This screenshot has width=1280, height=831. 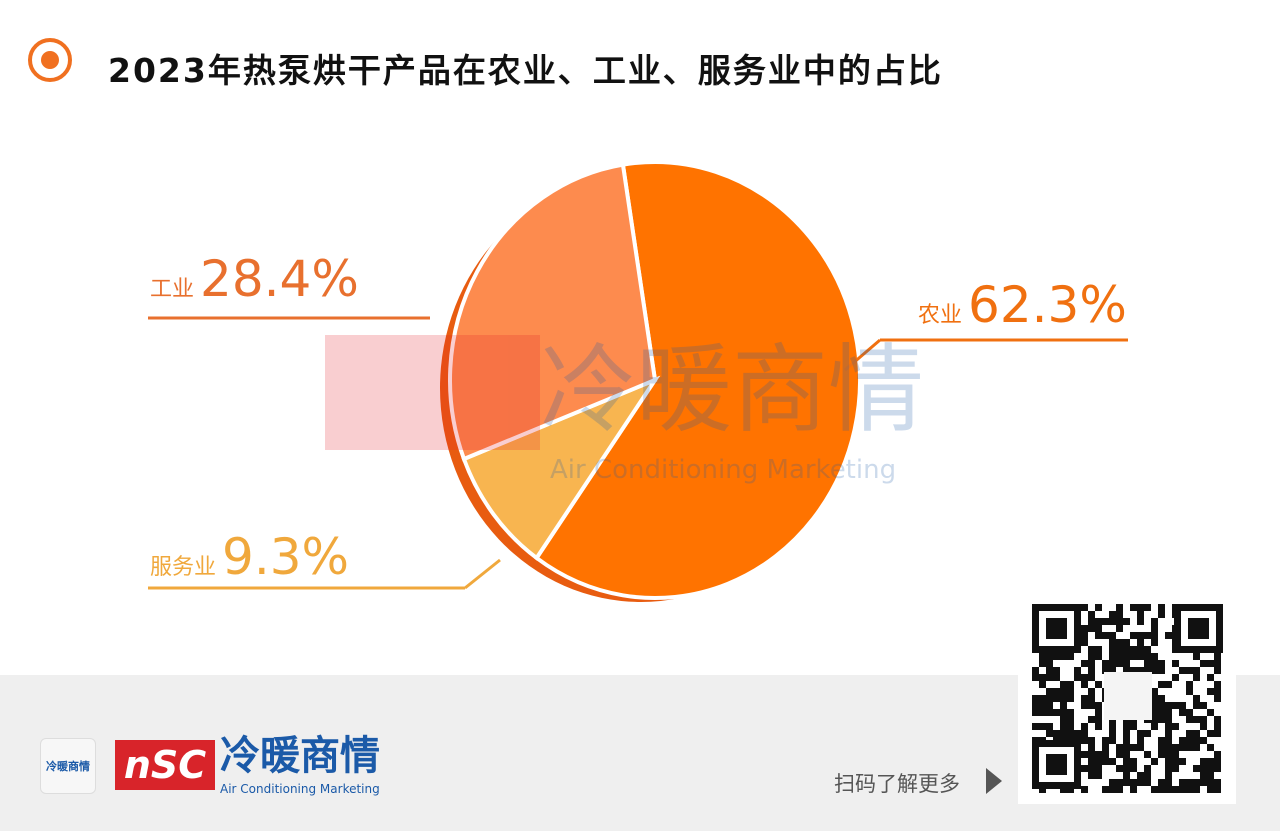 I want to click on app-logo: 冷暖商情, so click(x=68, y=766).